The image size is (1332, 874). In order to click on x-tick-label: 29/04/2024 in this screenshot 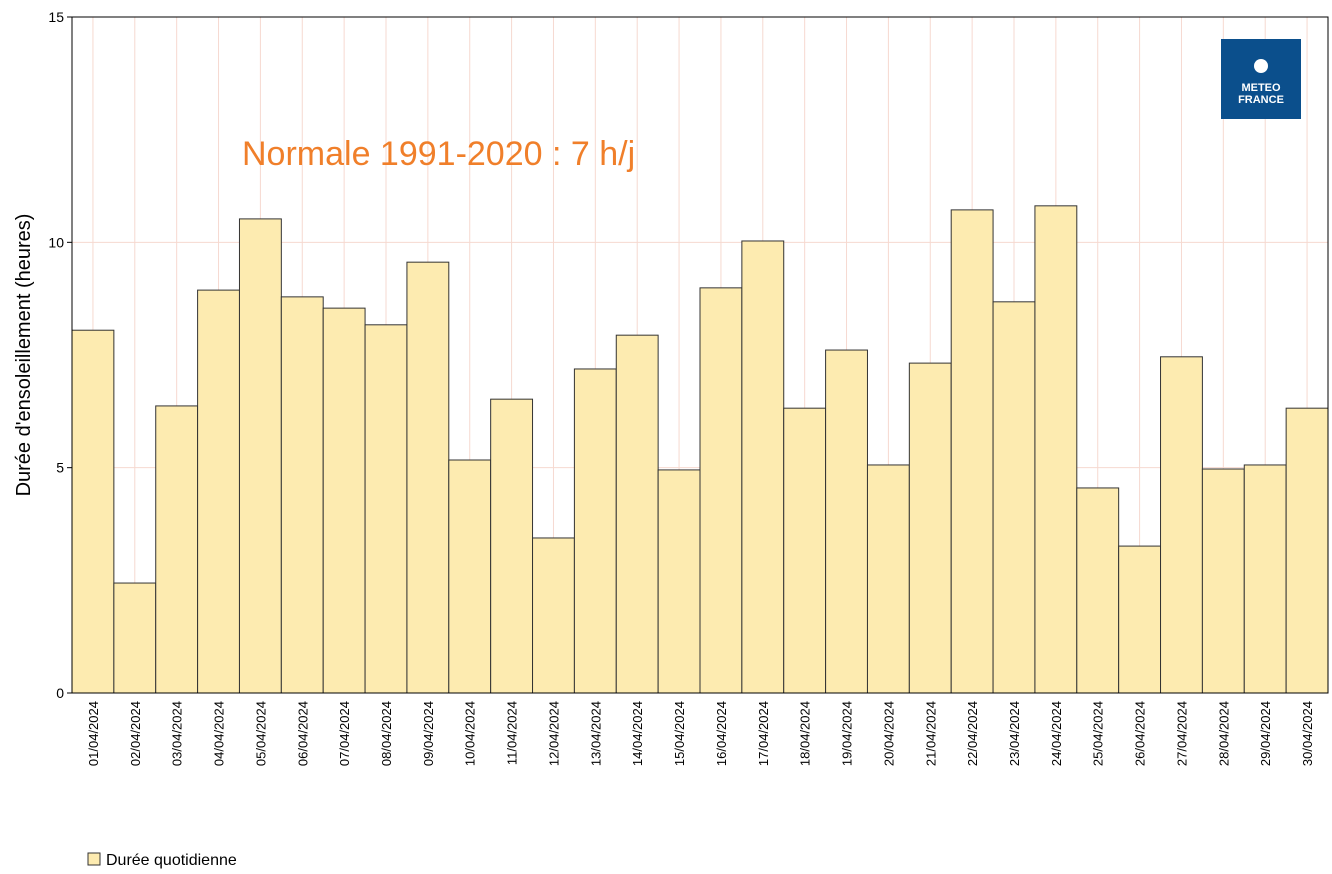, I will do `click(1265, 733)`.